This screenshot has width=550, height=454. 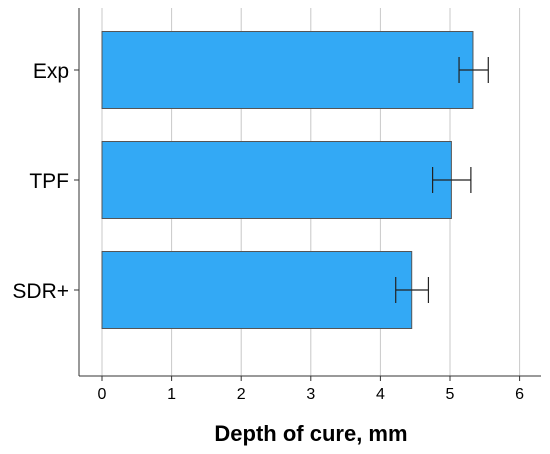 I want to click on x-tick-label-0: 0, so click(x=102, y=394).